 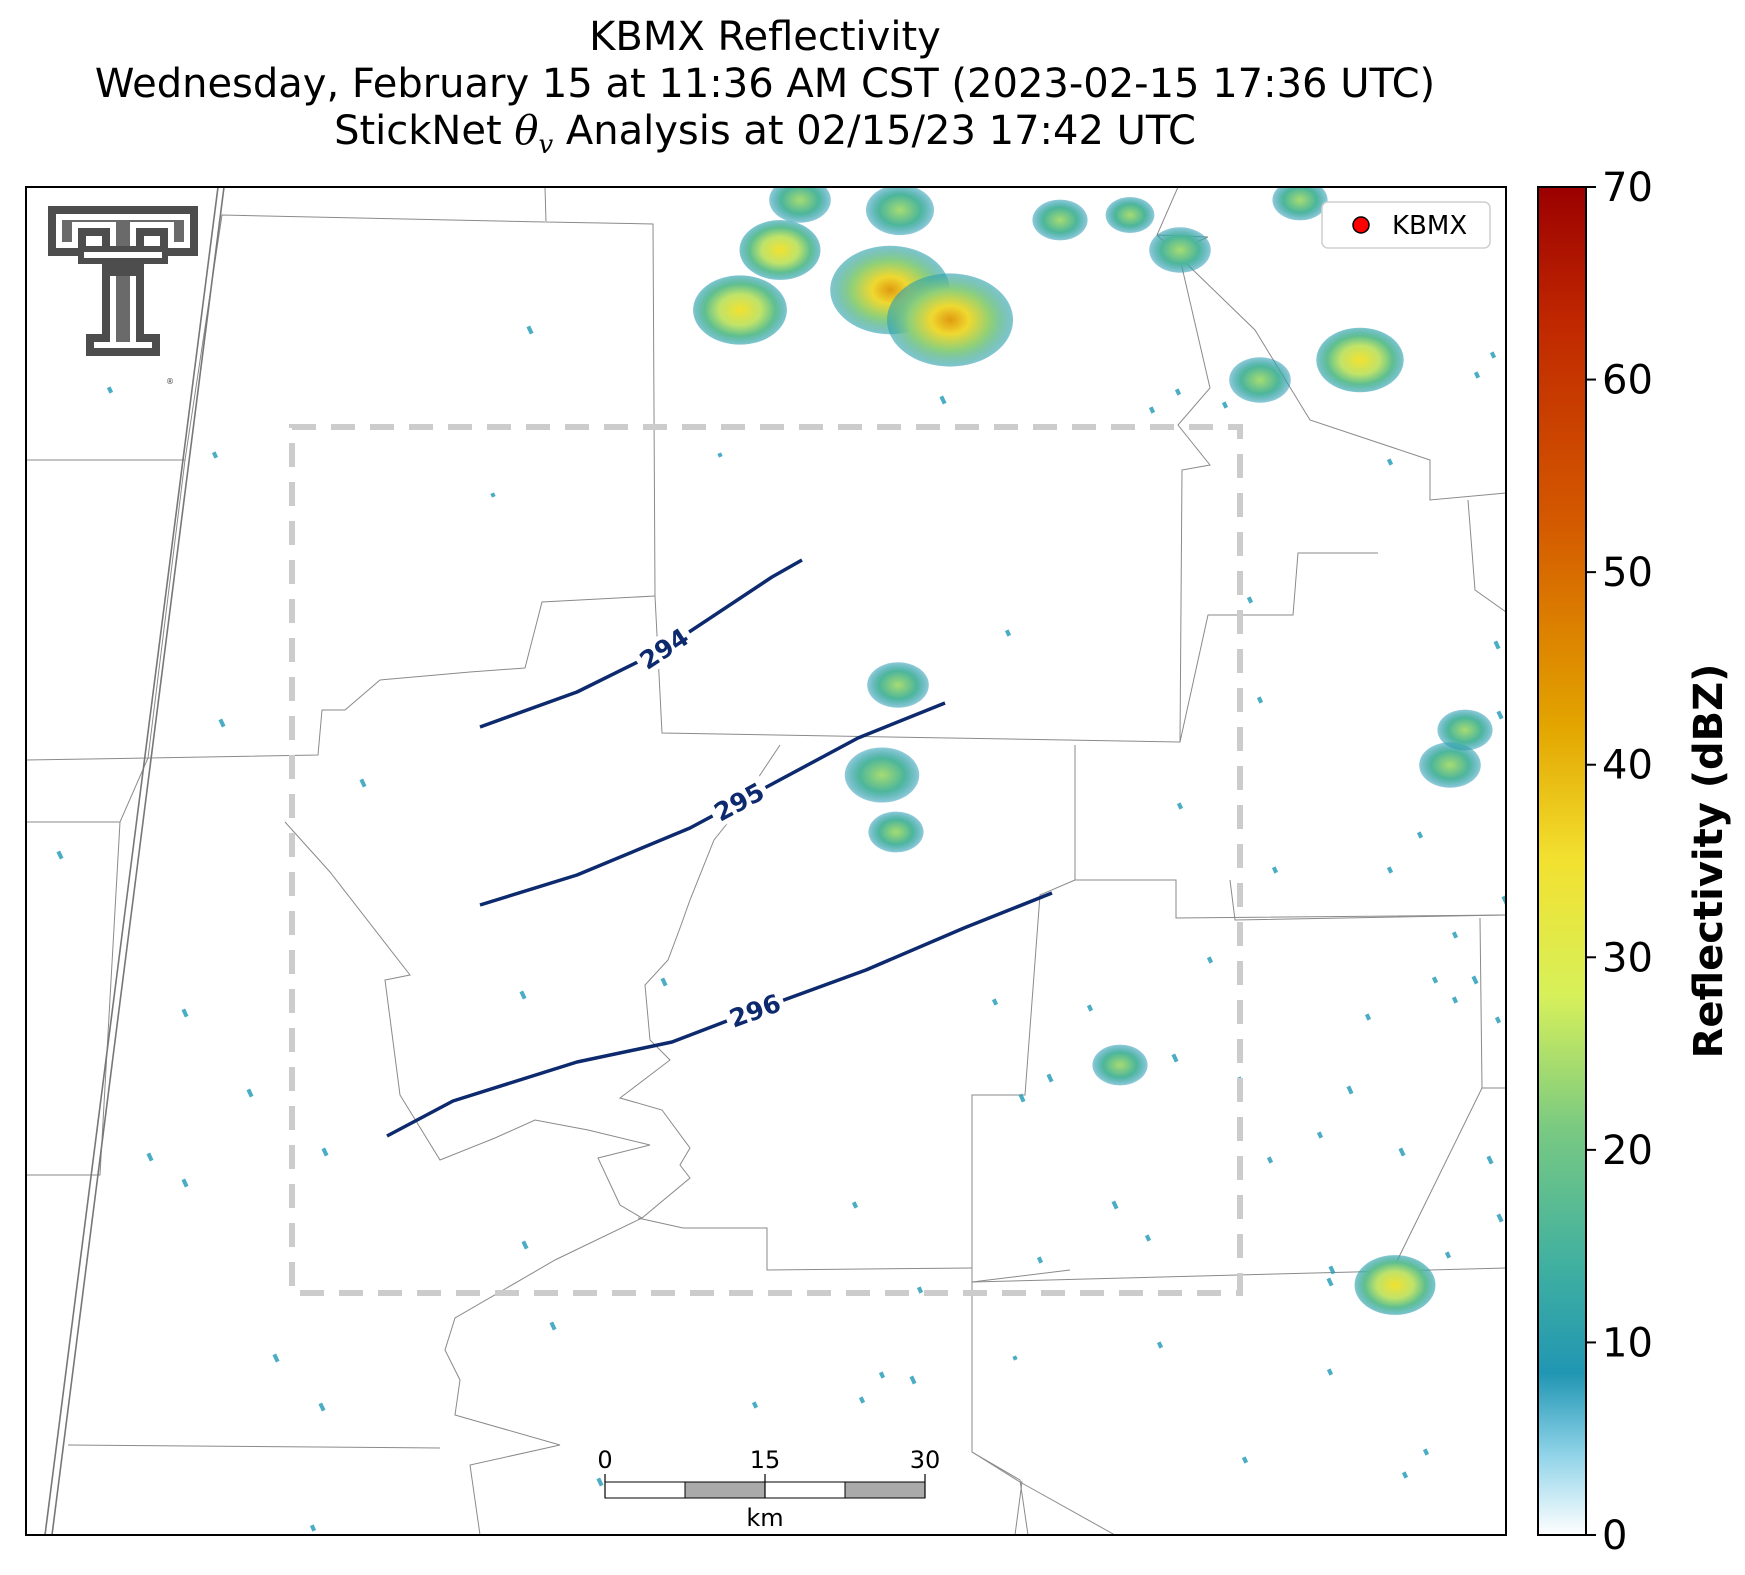 I want to click on colorbar-tick-0: 0, so click(x=1614, y=1536).